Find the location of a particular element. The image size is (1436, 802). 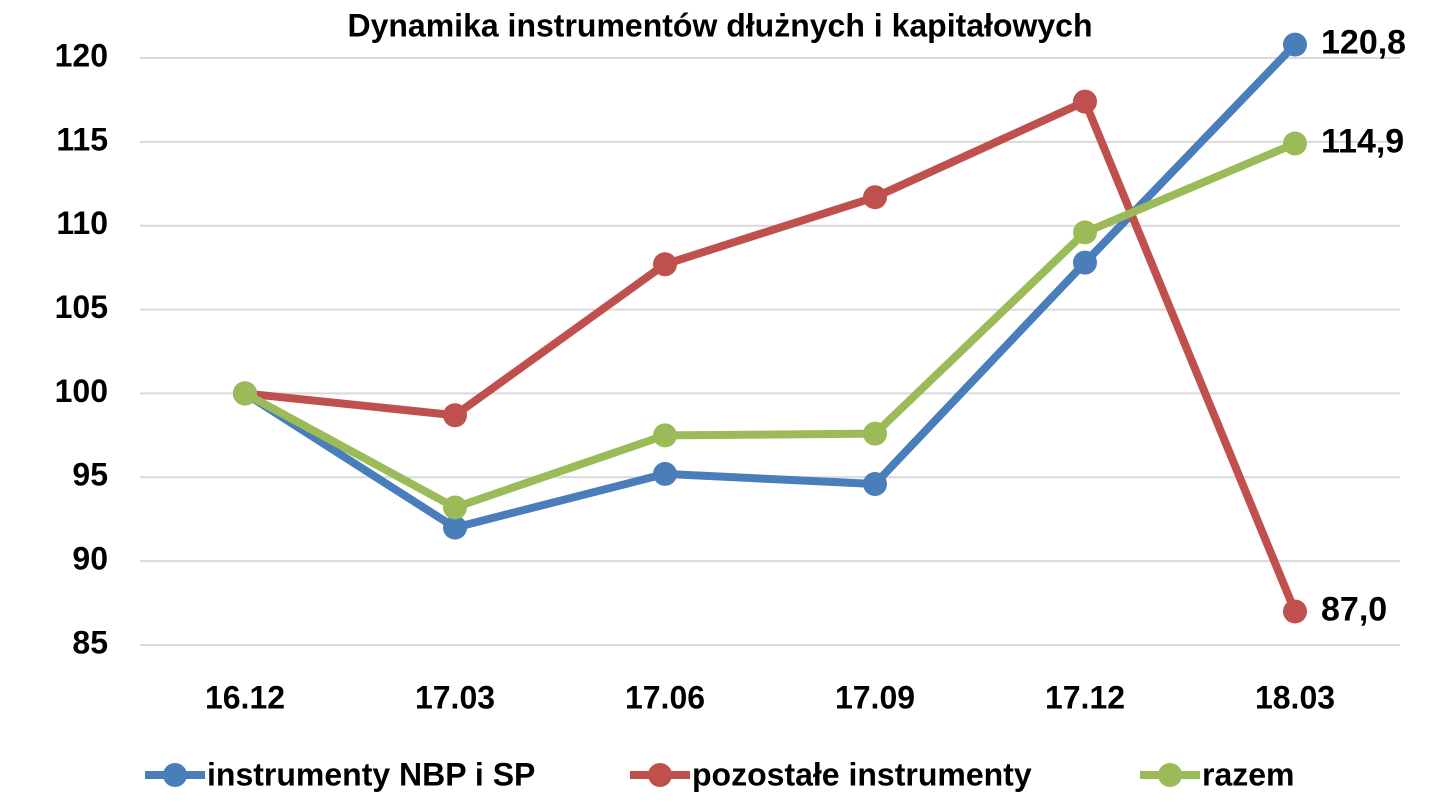

data-label: 114,9 is located at coordinates (1362, 142).